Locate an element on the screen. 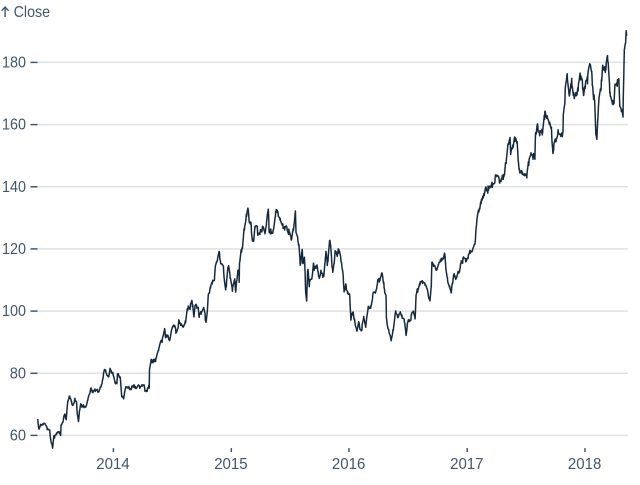 This screenshot has width=640, height=485. svg-text: 180 is located at coordinates (14, 62).